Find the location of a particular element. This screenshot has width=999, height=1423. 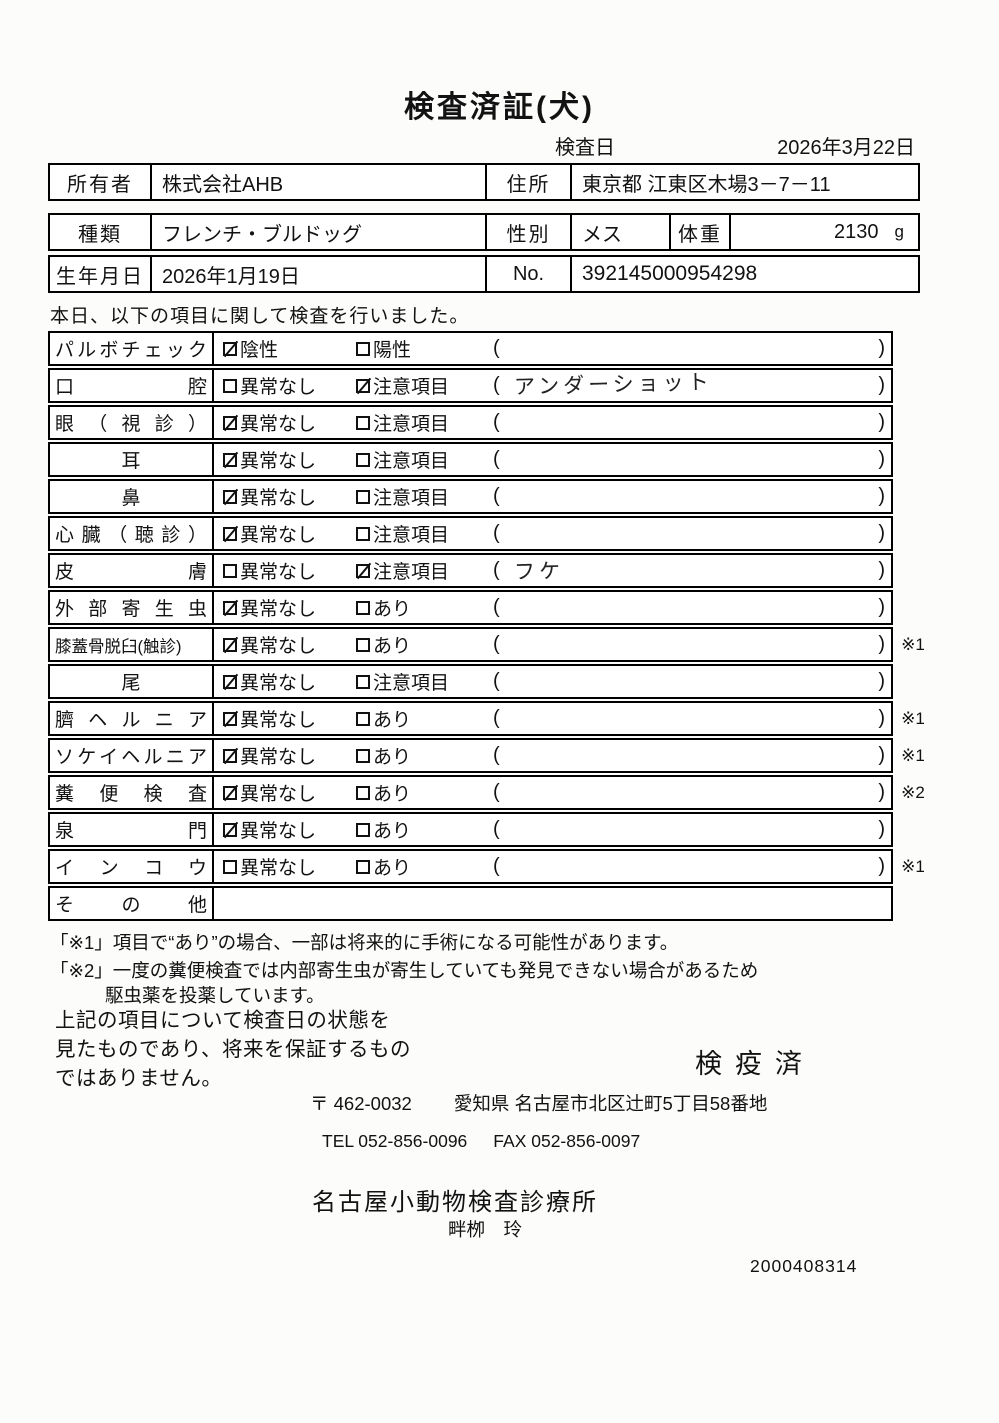

item-label-text: 糞便検査 is located at coordinates (131, 794).